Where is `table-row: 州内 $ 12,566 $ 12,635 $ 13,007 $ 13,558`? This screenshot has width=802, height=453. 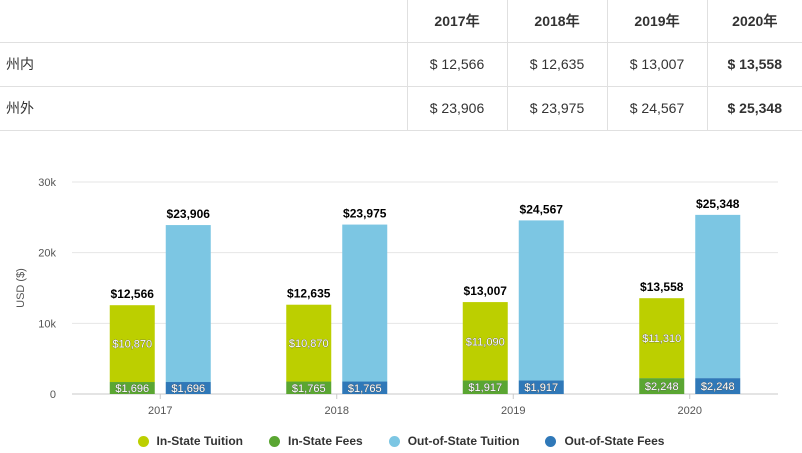
table-row: 州内 $ 12,566 $ 12,635 $ 13,007 $ 13,558 is located at coordinates (401, 64).